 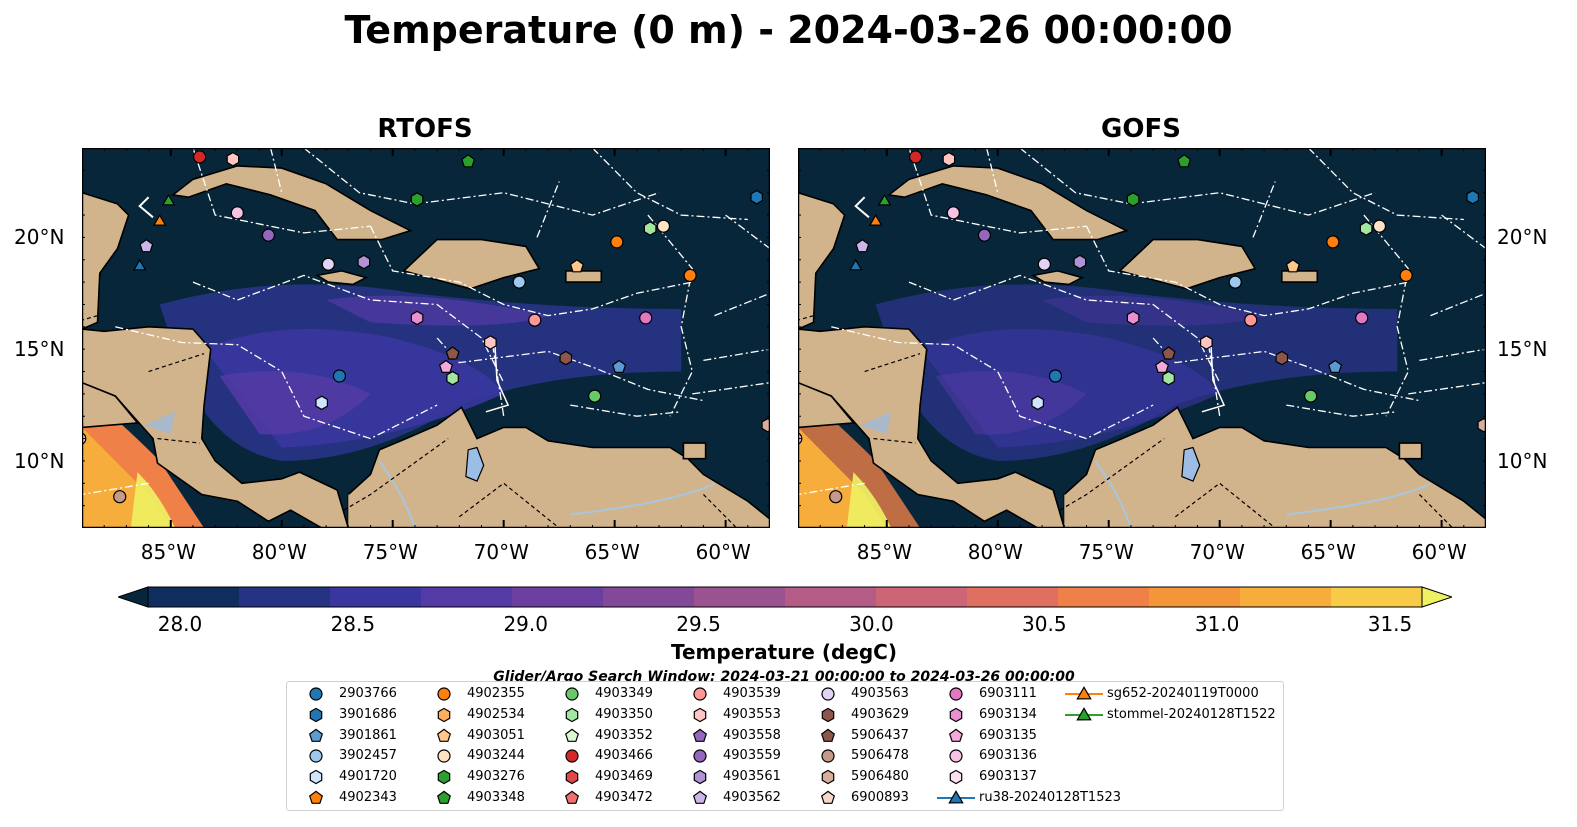 I want to click on lat-tick-label-left: 10°N, so click(x=39, y=460).